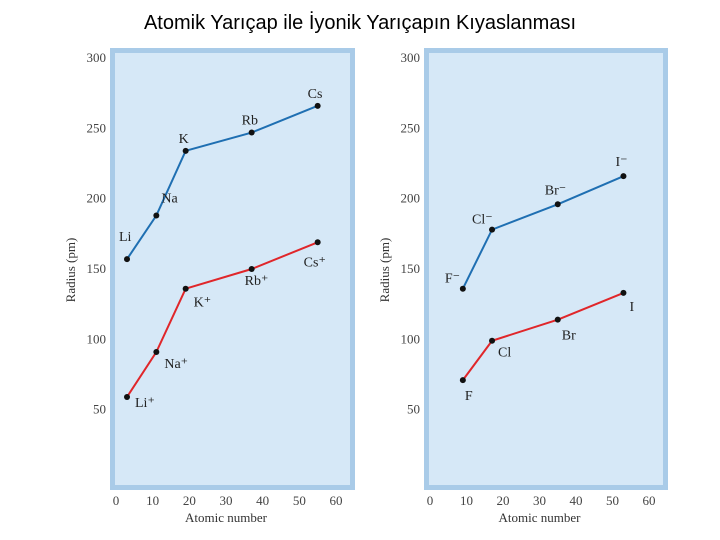  I want to click on data-label: K, so click(184, 139).